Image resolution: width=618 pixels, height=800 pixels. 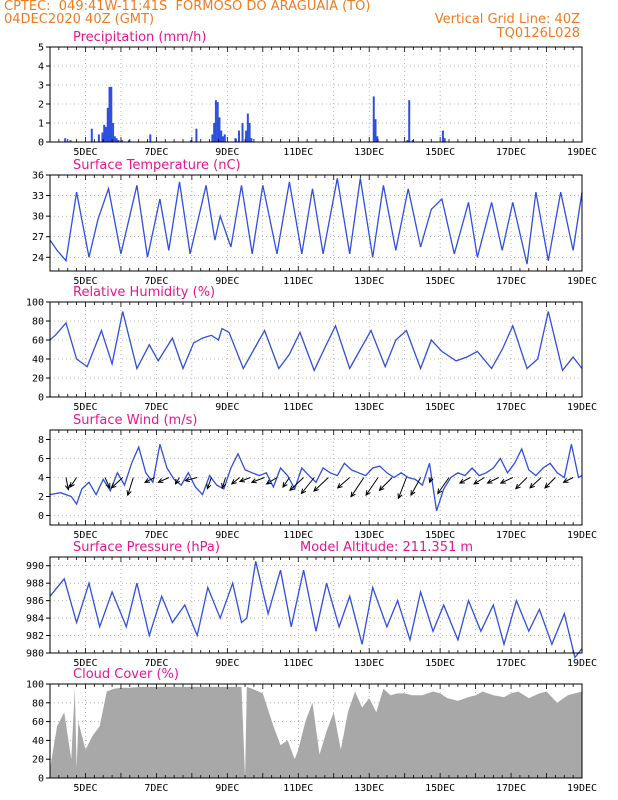 I want to click on press-line, so click(x=316, y=610).